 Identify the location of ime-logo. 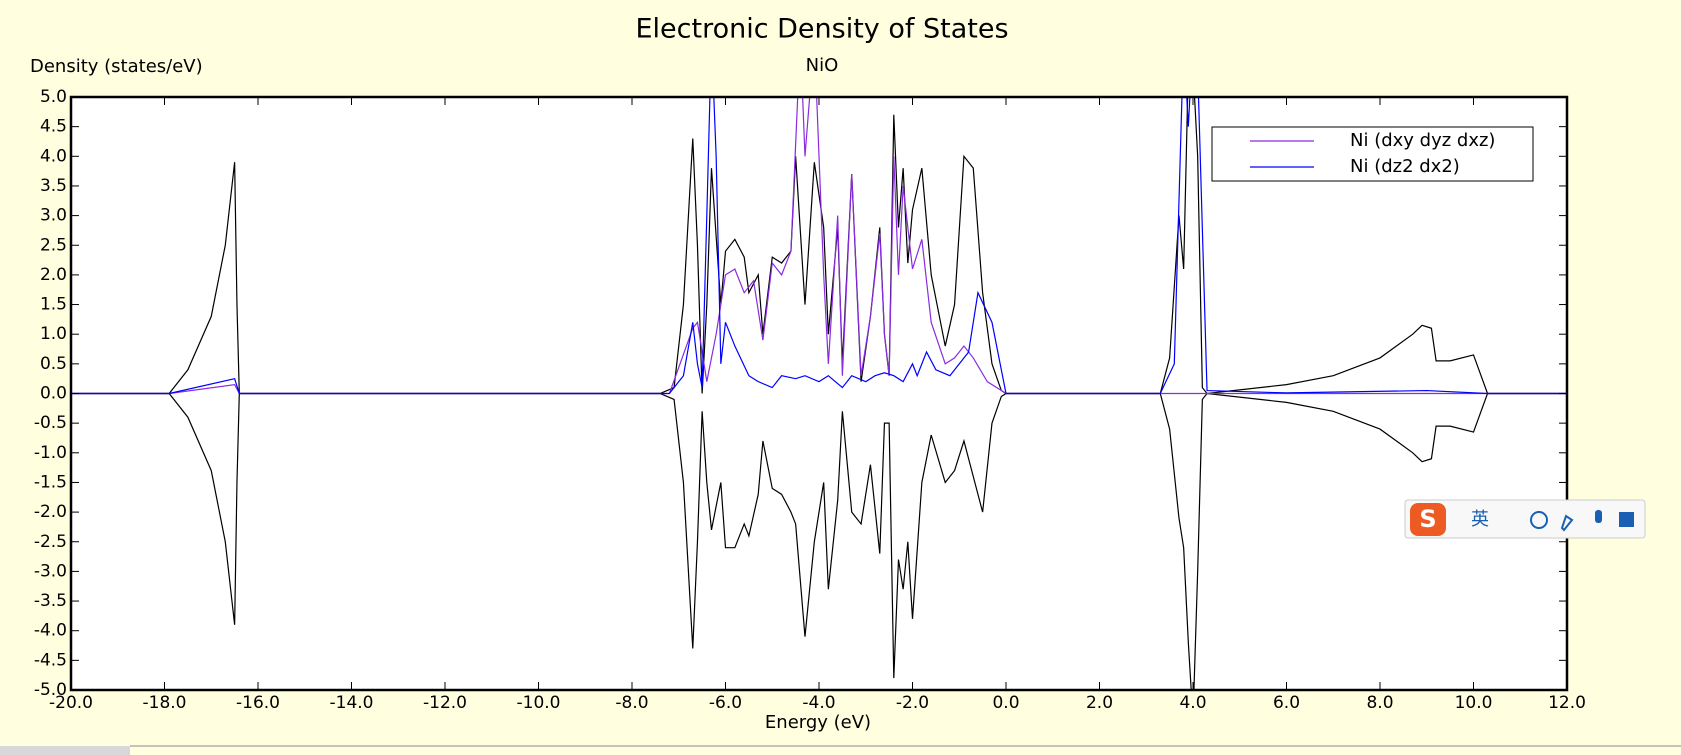
(1428, 519).